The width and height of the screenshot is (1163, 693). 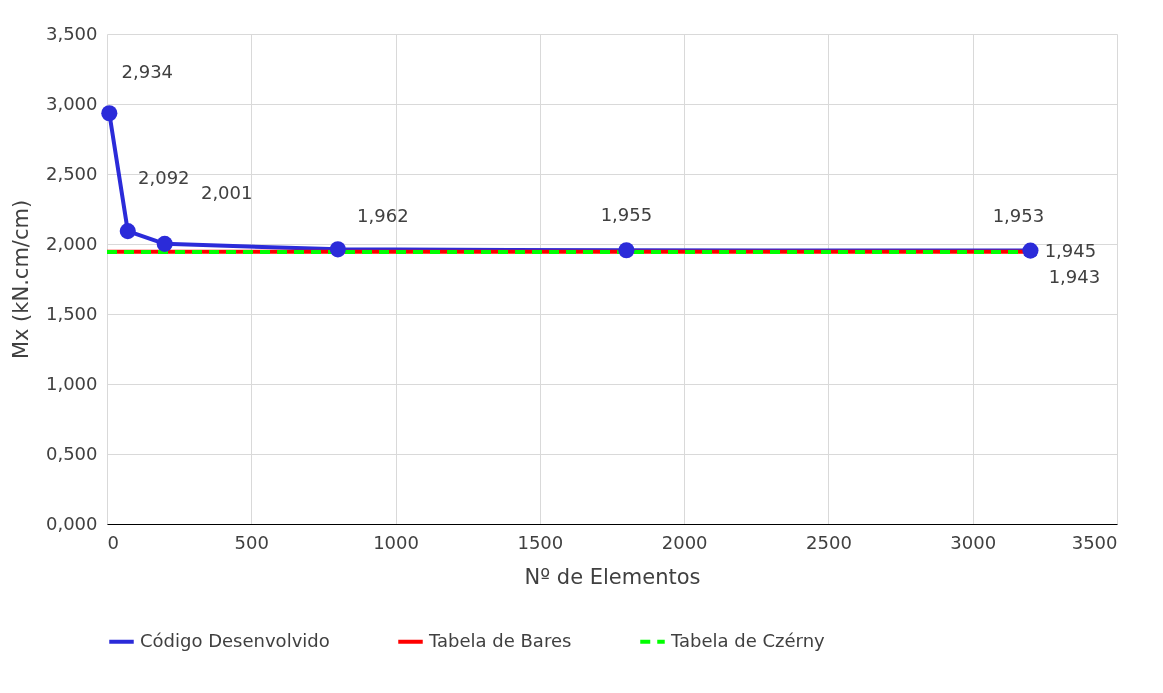 What do you see at coordinates (973, 542) in the screenshot?
I see `x-tick-label: 3000` at bounding box center [973, 542].